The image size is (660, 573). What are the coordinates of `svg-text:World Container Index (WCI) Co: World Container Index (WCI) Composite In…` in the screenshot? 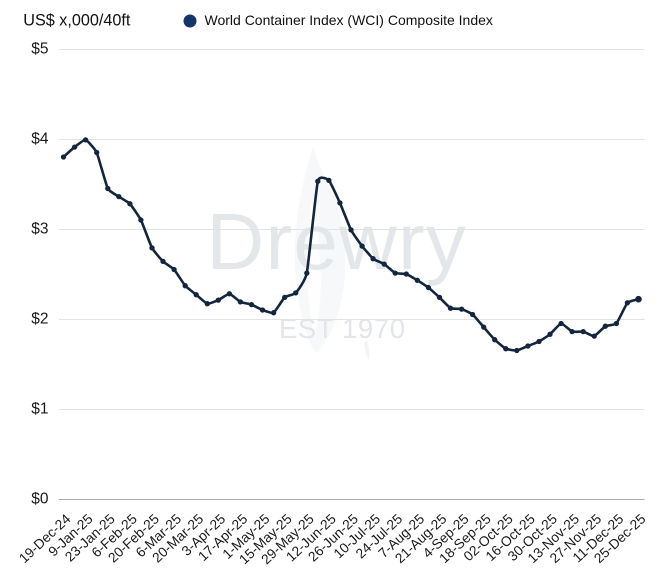 It's located at (349, 20).